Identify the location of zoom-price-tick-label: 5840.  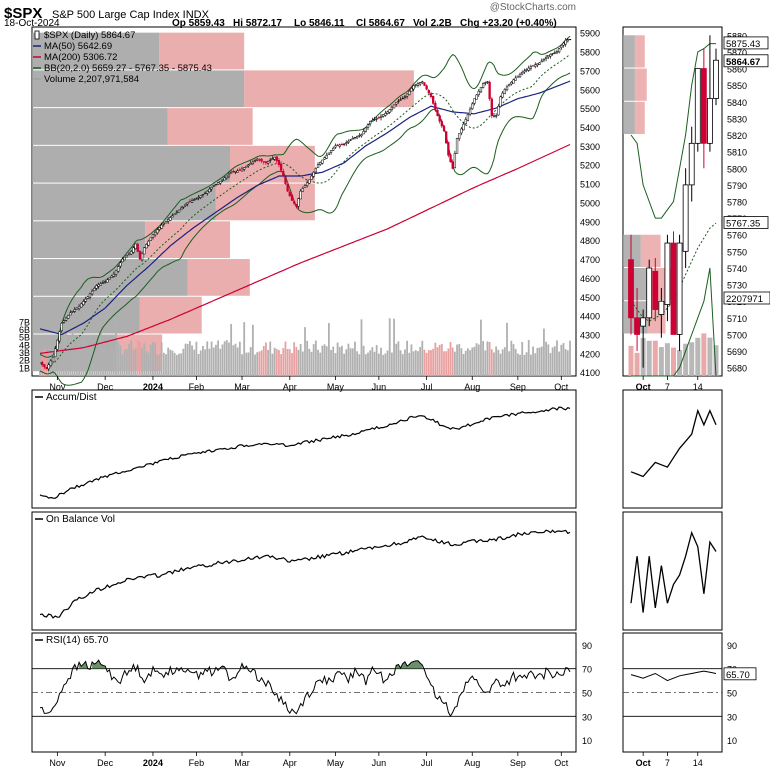
(737, 103).